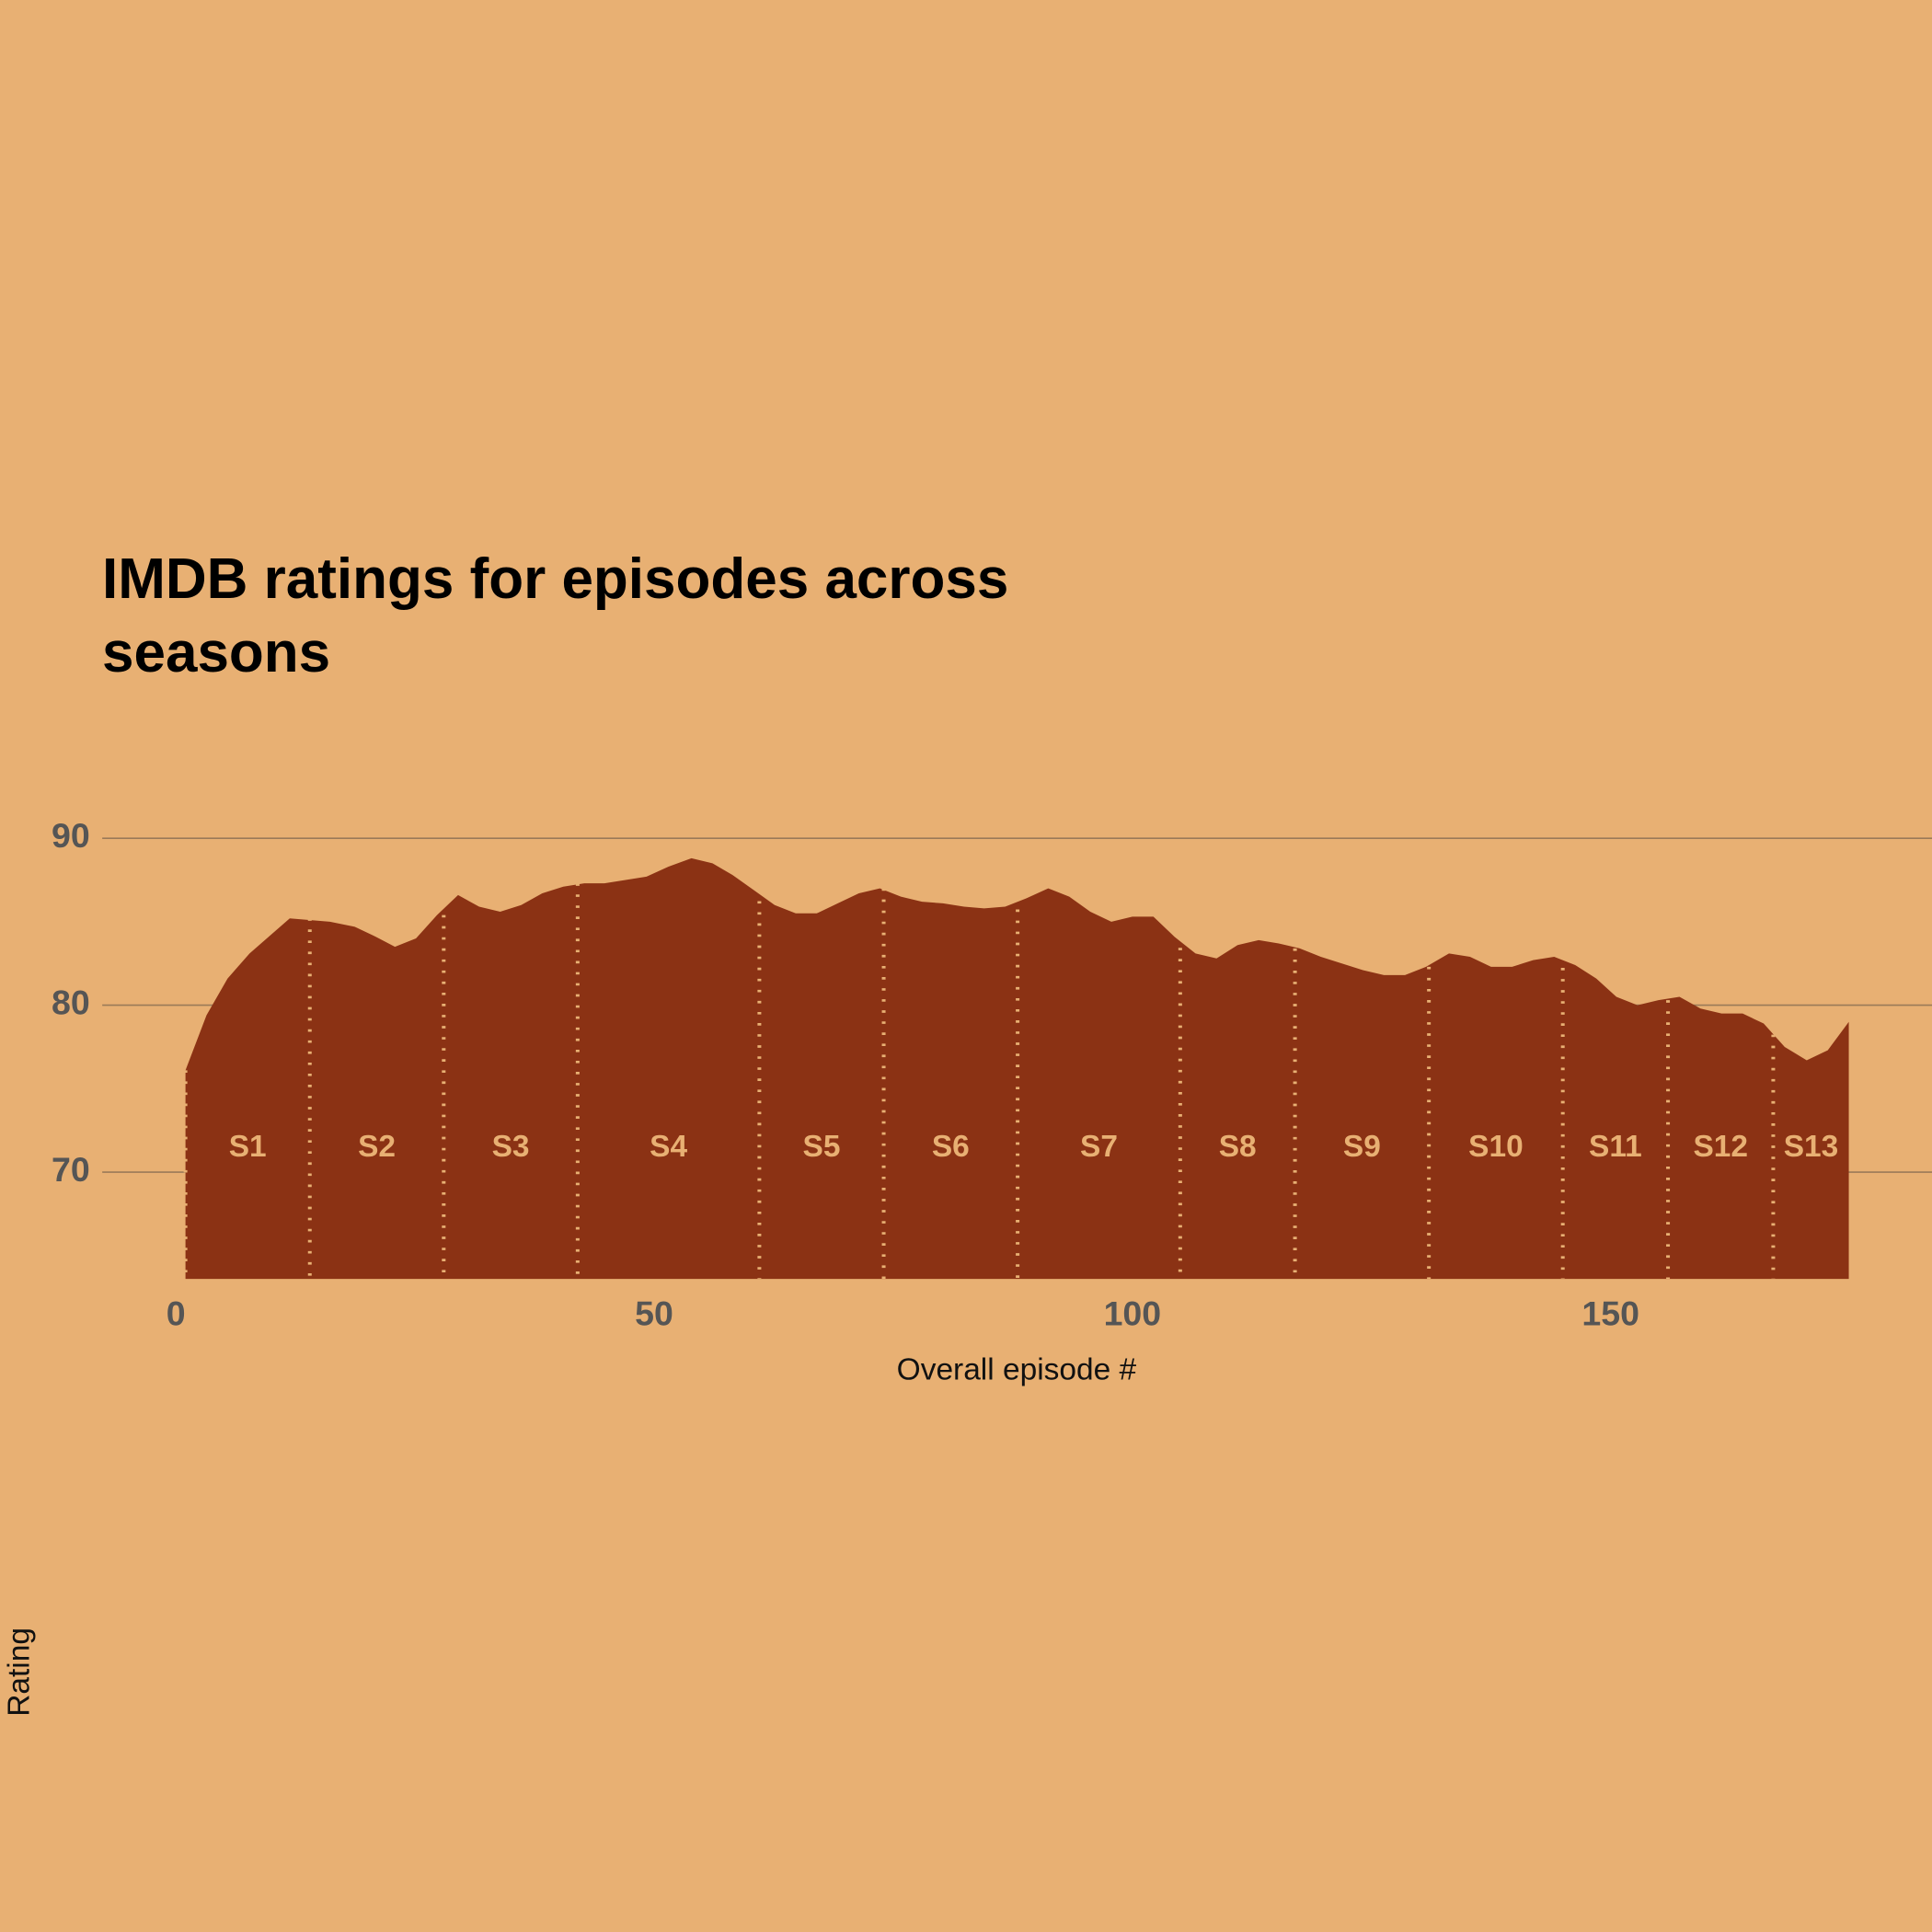  I want to click on y-tick-label: 70, so click(71, 1169).